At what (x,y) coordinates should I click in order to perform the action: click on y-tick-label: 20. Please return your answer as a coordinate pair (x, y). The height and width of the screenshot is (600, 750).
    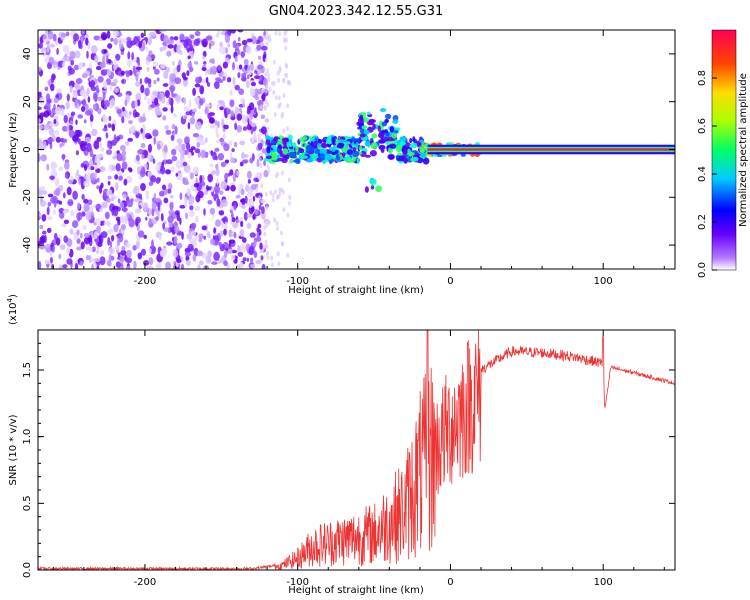
    Looking at the image, I should click on (27, 101).